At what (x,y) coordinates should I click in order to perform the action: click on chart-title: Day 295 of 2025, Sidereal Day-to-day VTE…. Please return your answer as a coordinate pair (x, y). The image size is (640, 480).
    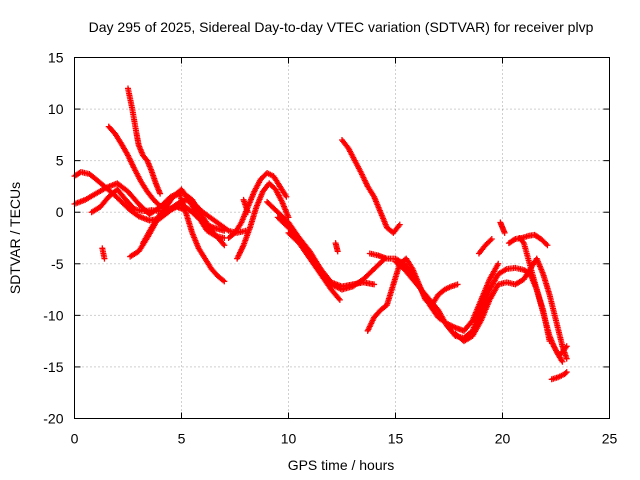
    Looking at the image, I should click on (341, 27).